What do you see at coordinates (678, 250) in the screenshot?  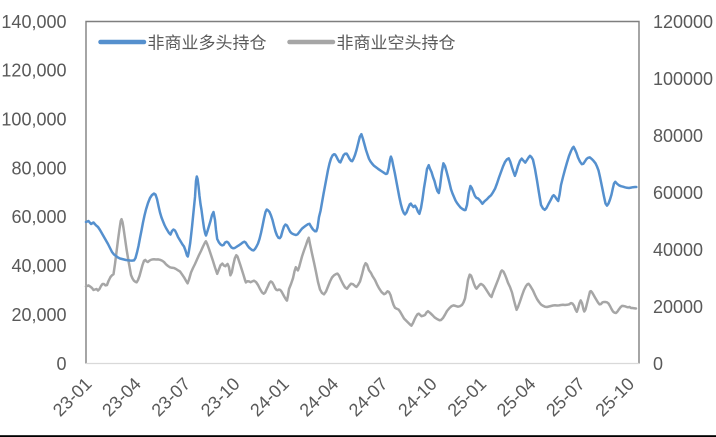 I see `svg-text: 40000` at bounding box center [678, 250].